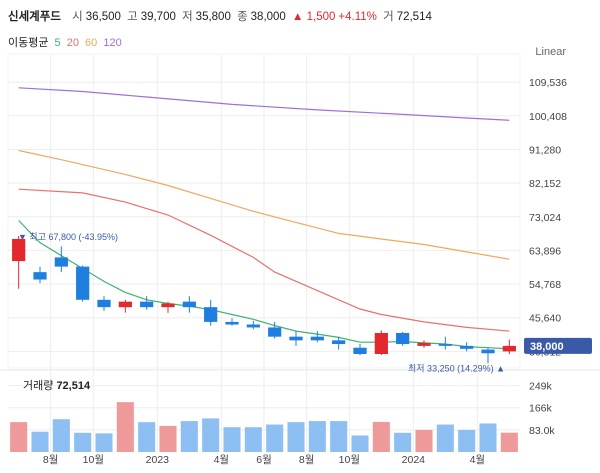 This screenshot has height=473, width=600. What do you see at coordinates (545, 184) in the screenshot?
I see `y-tick-label: 82,152` at bounding box center [545, 184].